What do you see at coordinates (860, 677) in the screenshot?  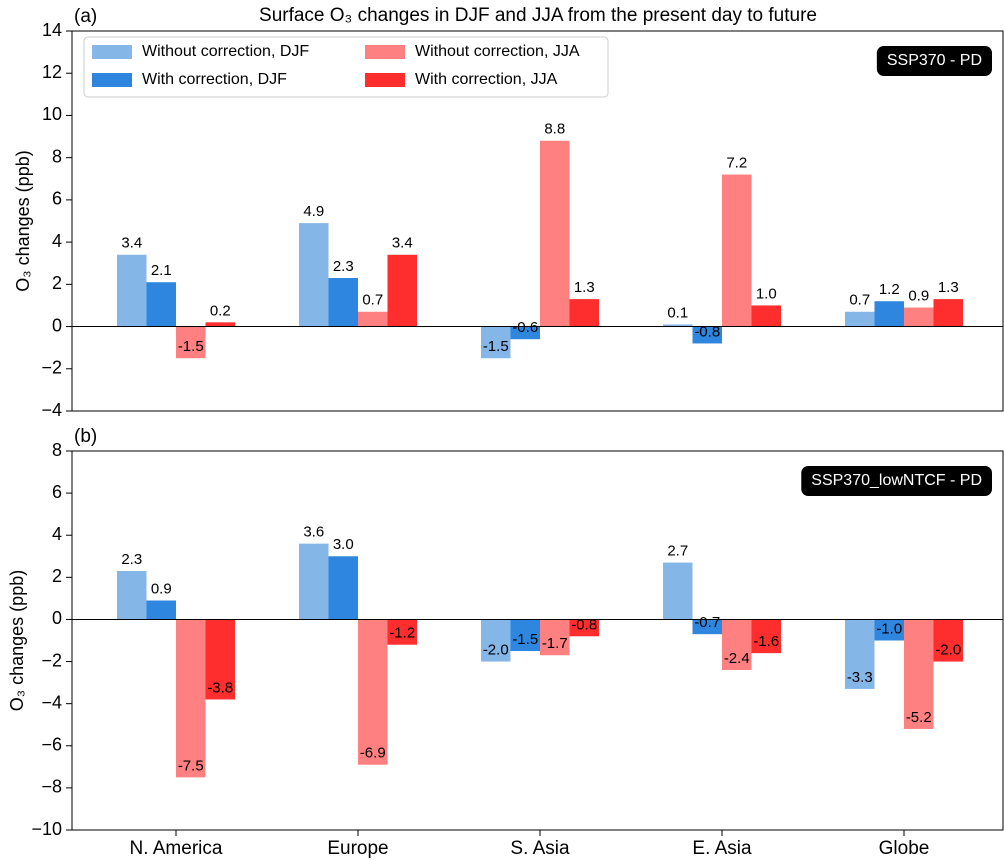 I see `value-label: -3.3` at bounding box center [860, 677].